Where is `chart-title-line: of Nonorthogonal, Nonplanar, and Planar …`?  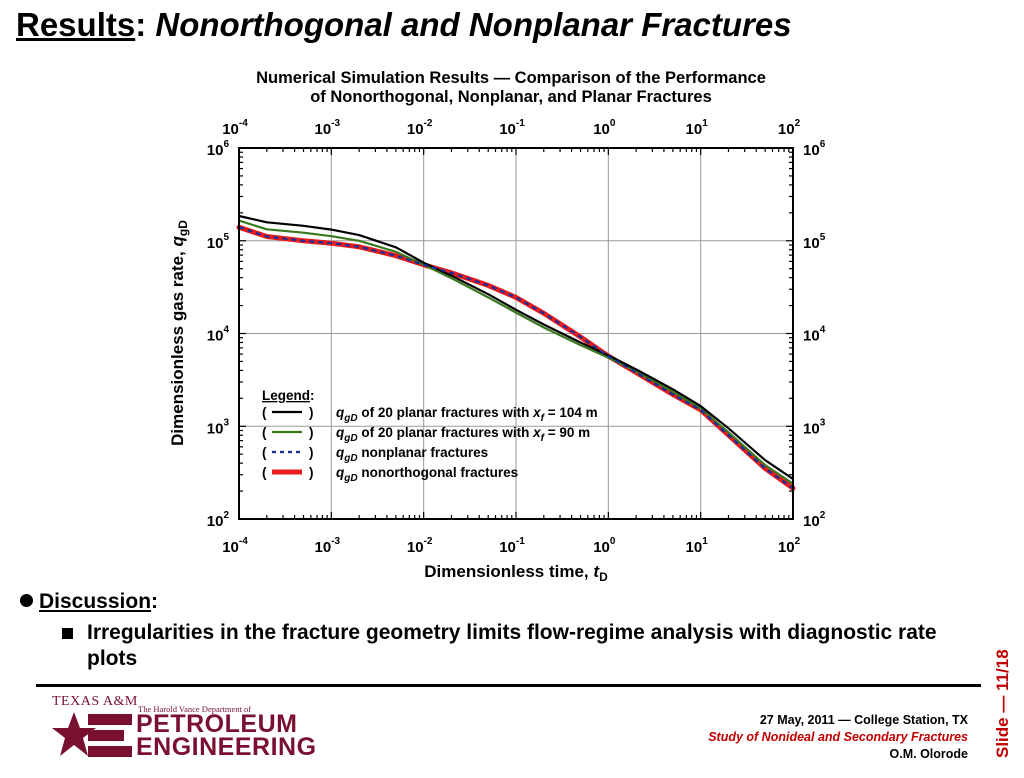
chart-title-line: of Nonorthogonal, Nonplanar, and Planar … is located at coordinates (511, 97).